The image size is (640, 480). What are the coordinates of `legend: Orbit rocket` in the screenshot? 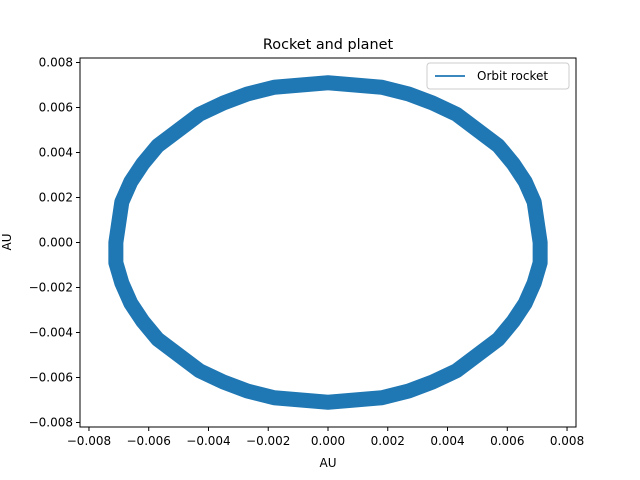 It's located at (498, 76).